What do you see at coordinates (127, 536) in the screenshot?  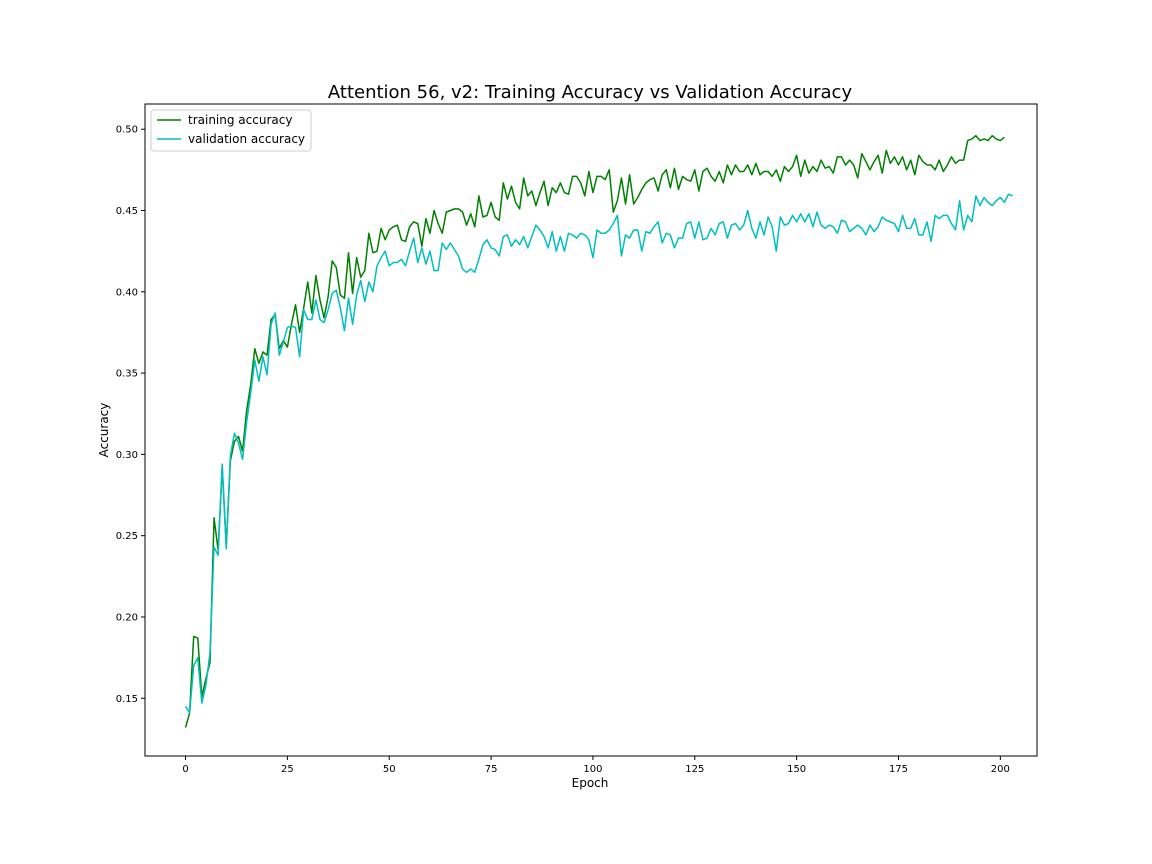 I see `y-tick-label: 0.25` at bounding box center [127, 536].